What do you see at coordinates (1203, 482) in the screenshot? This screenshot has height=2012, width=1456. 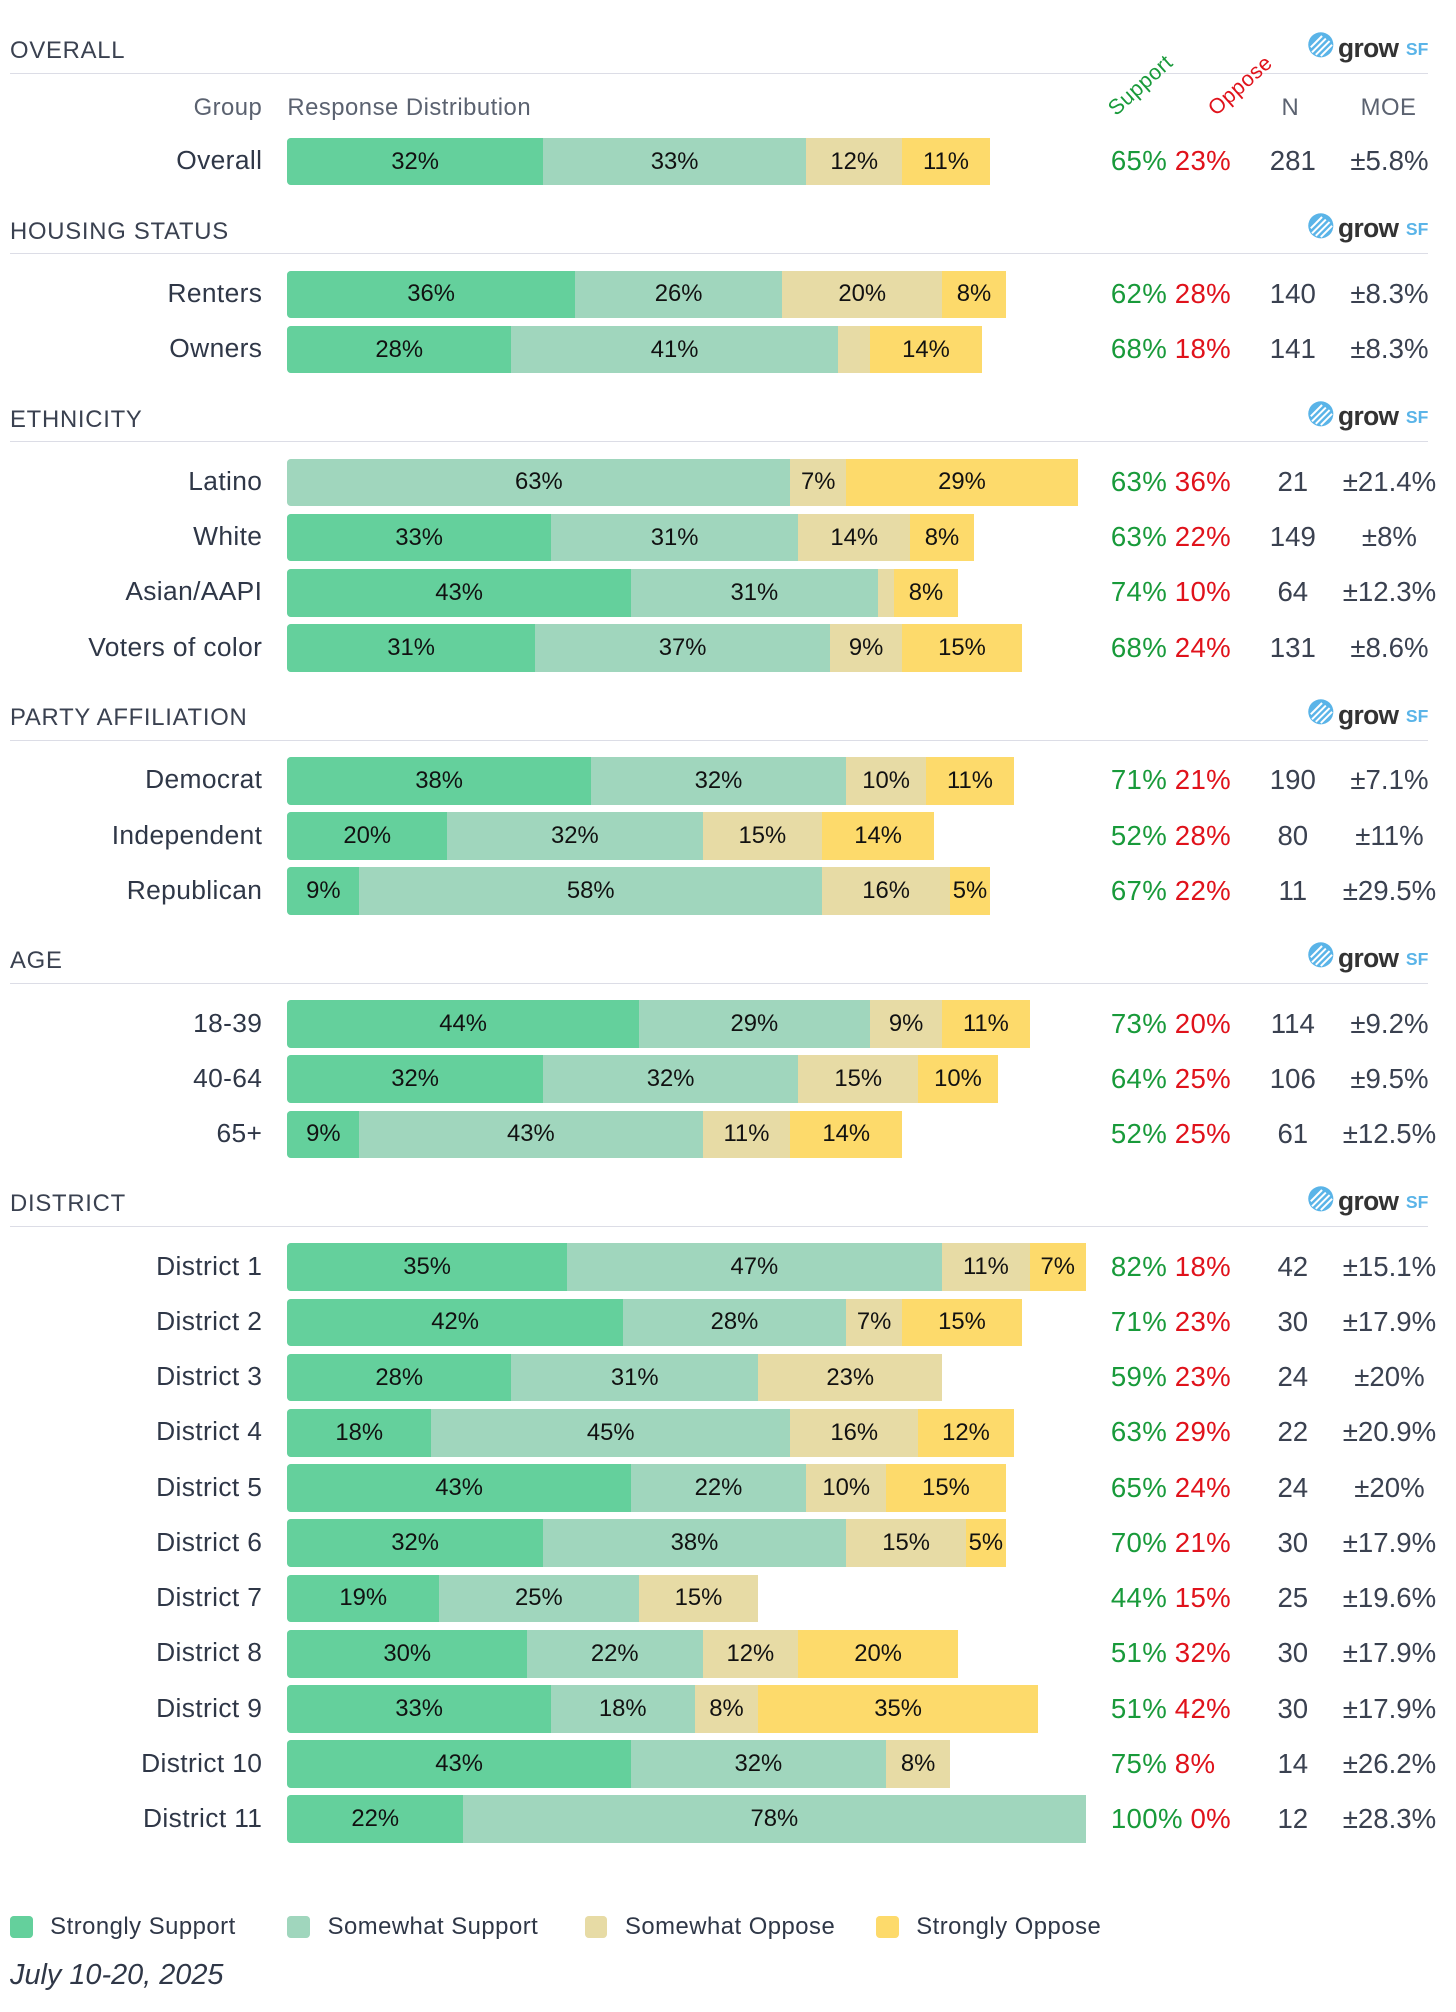 I see `oppose-total: 36%` at bounding box center [1203, 482].